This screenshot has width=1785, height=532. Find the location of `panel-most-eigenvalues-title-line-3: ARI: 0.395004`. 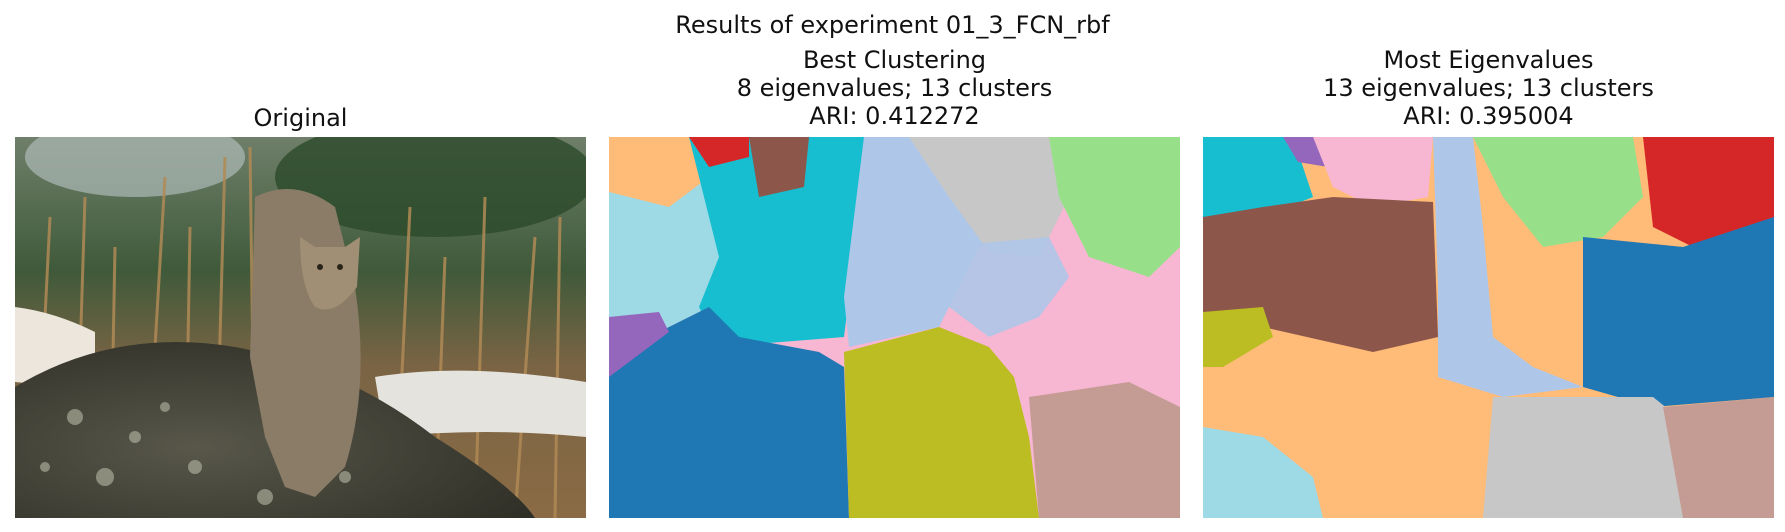

panel-most-eigenvalues-title-line-3: ARI: 0.395004 is located at coordinates (1488, 116).